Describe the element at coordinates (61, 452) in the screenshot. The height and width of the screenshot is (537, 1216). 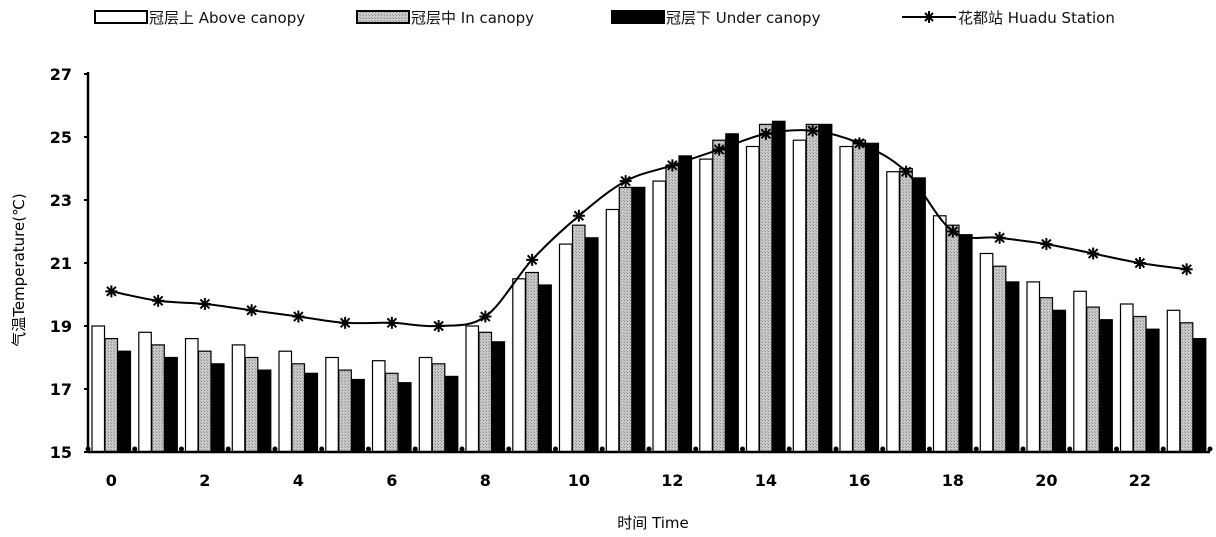
I see `y-tick-label-15: 15` at that location.